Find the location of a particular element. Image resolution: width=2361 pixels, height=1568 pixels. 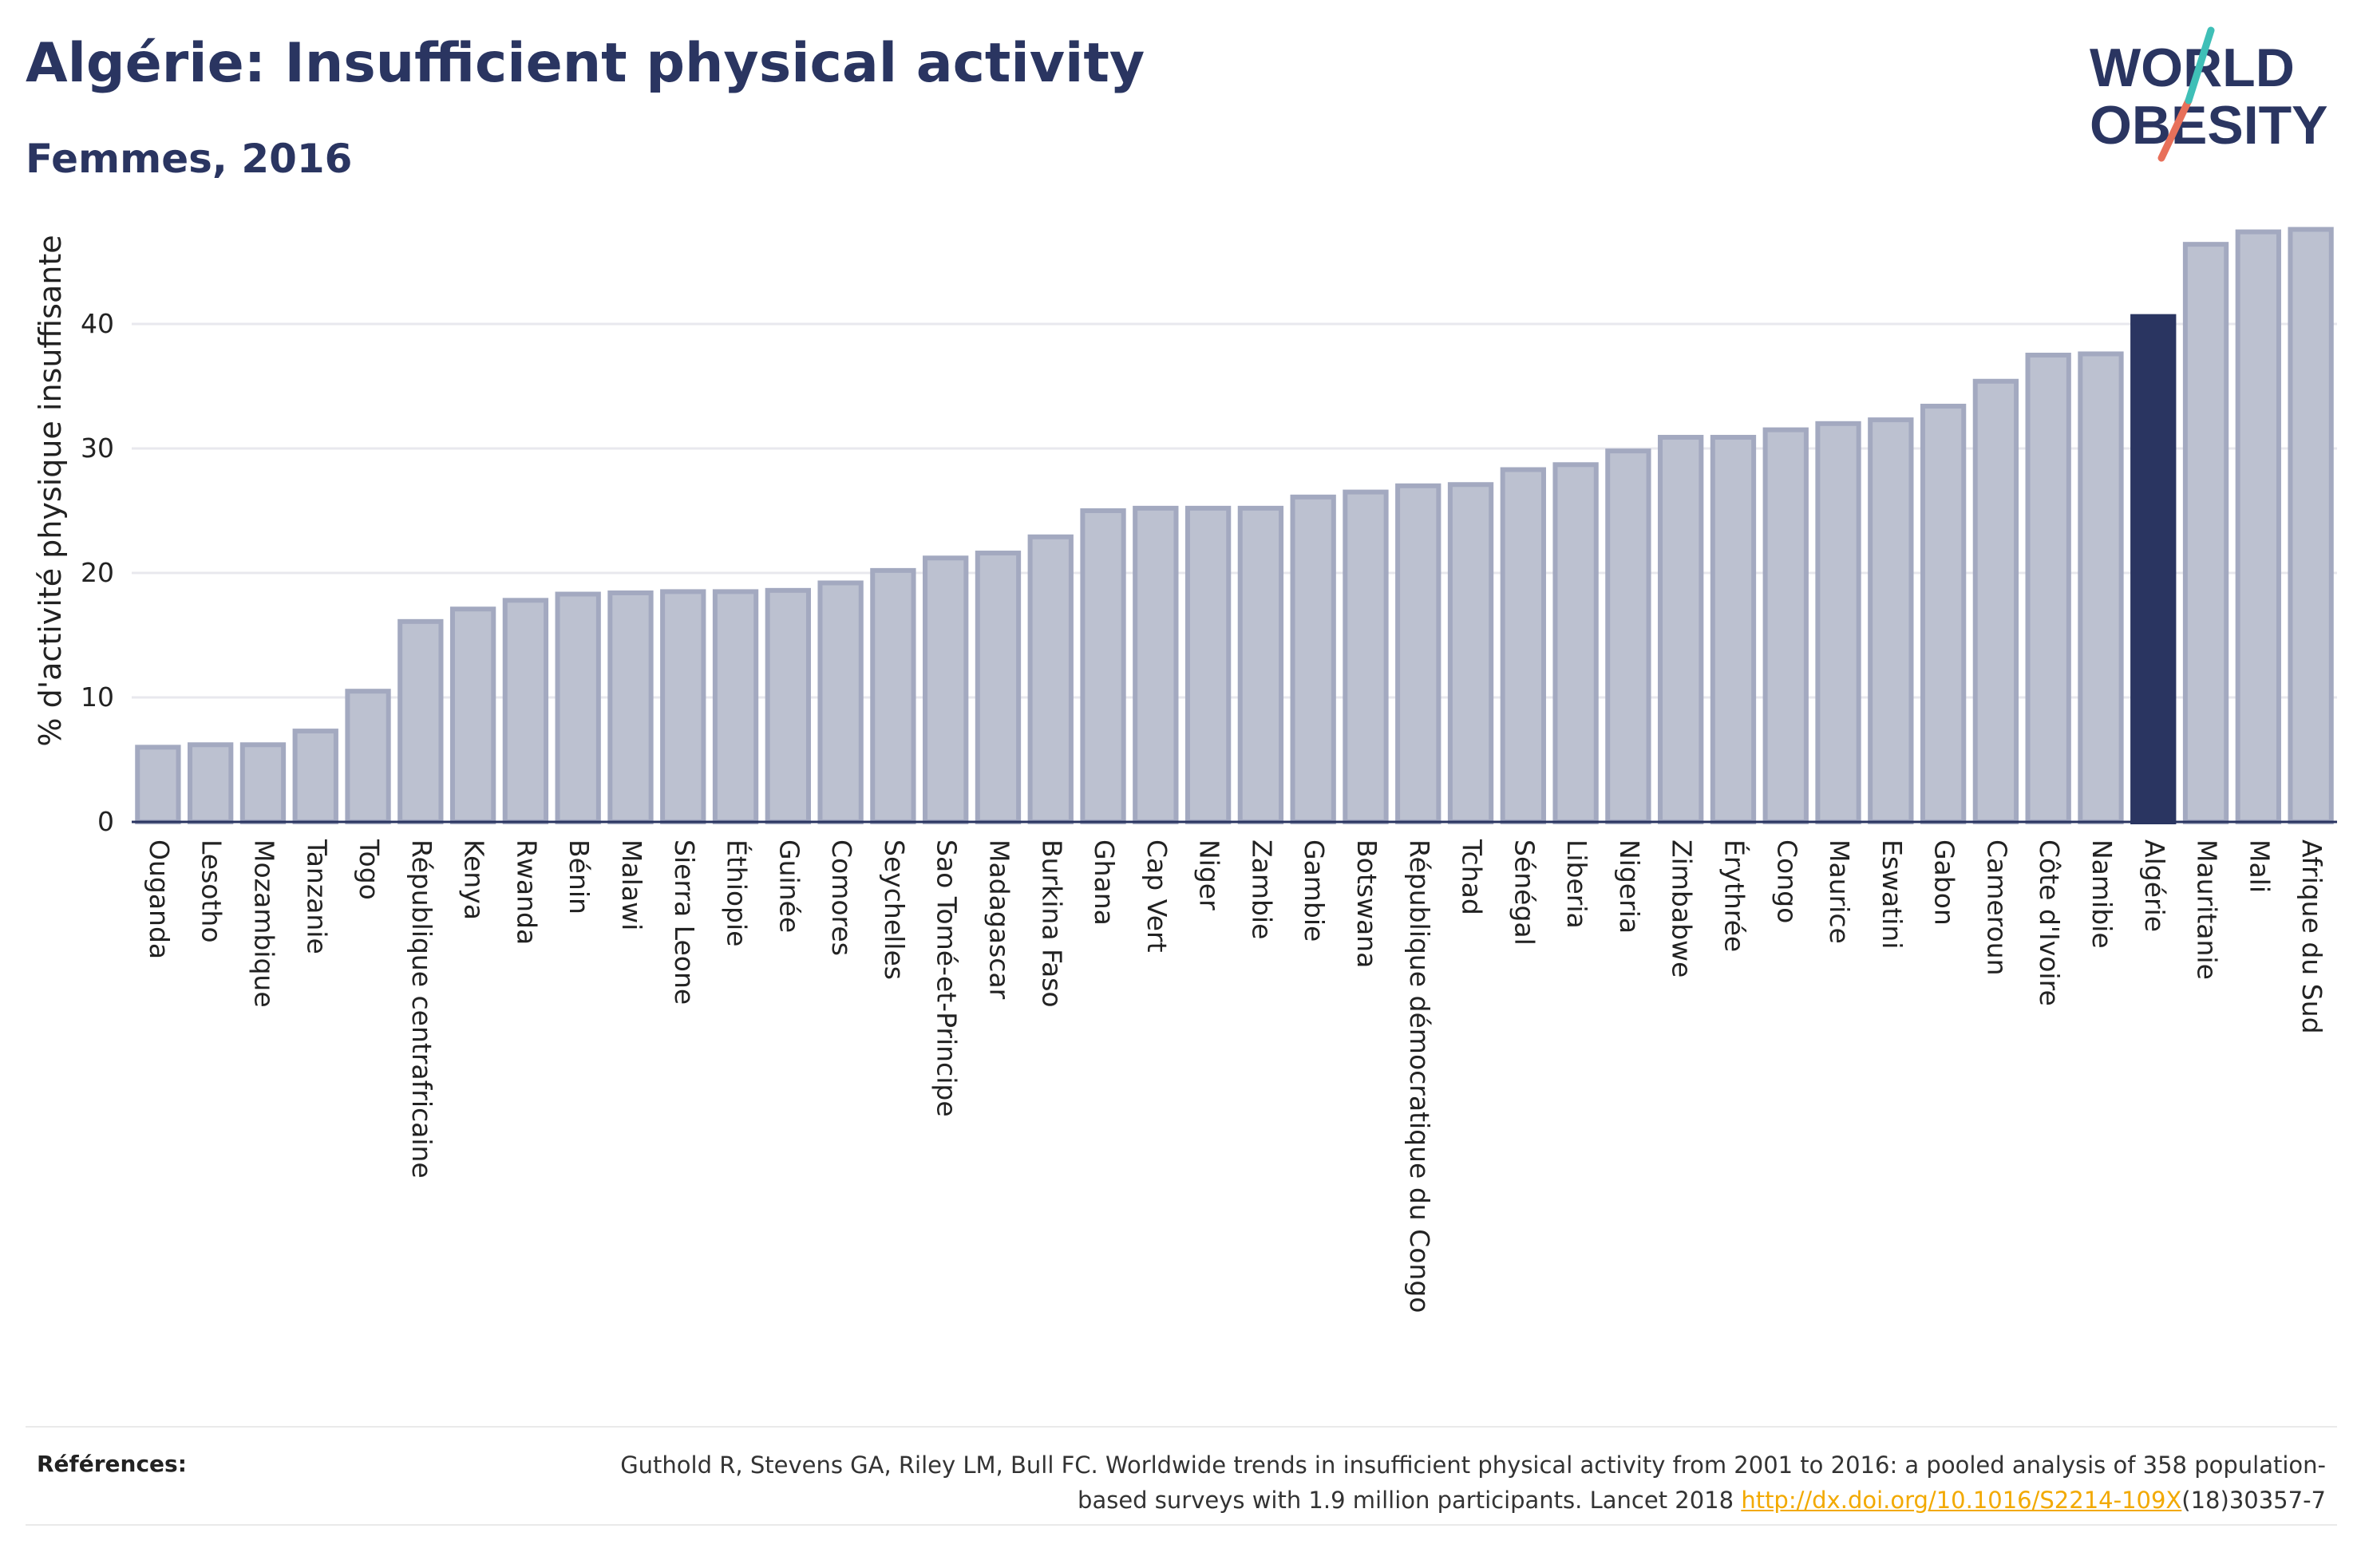

footer-divider-top is located at coordinates (1181, 1427).